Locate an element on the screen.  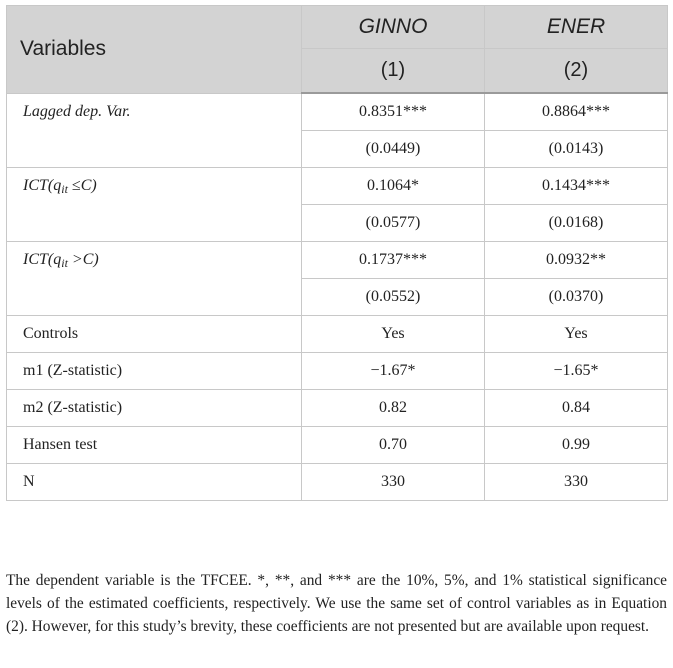
se-cell: (0.0370) is located at coordinates (576, 297).